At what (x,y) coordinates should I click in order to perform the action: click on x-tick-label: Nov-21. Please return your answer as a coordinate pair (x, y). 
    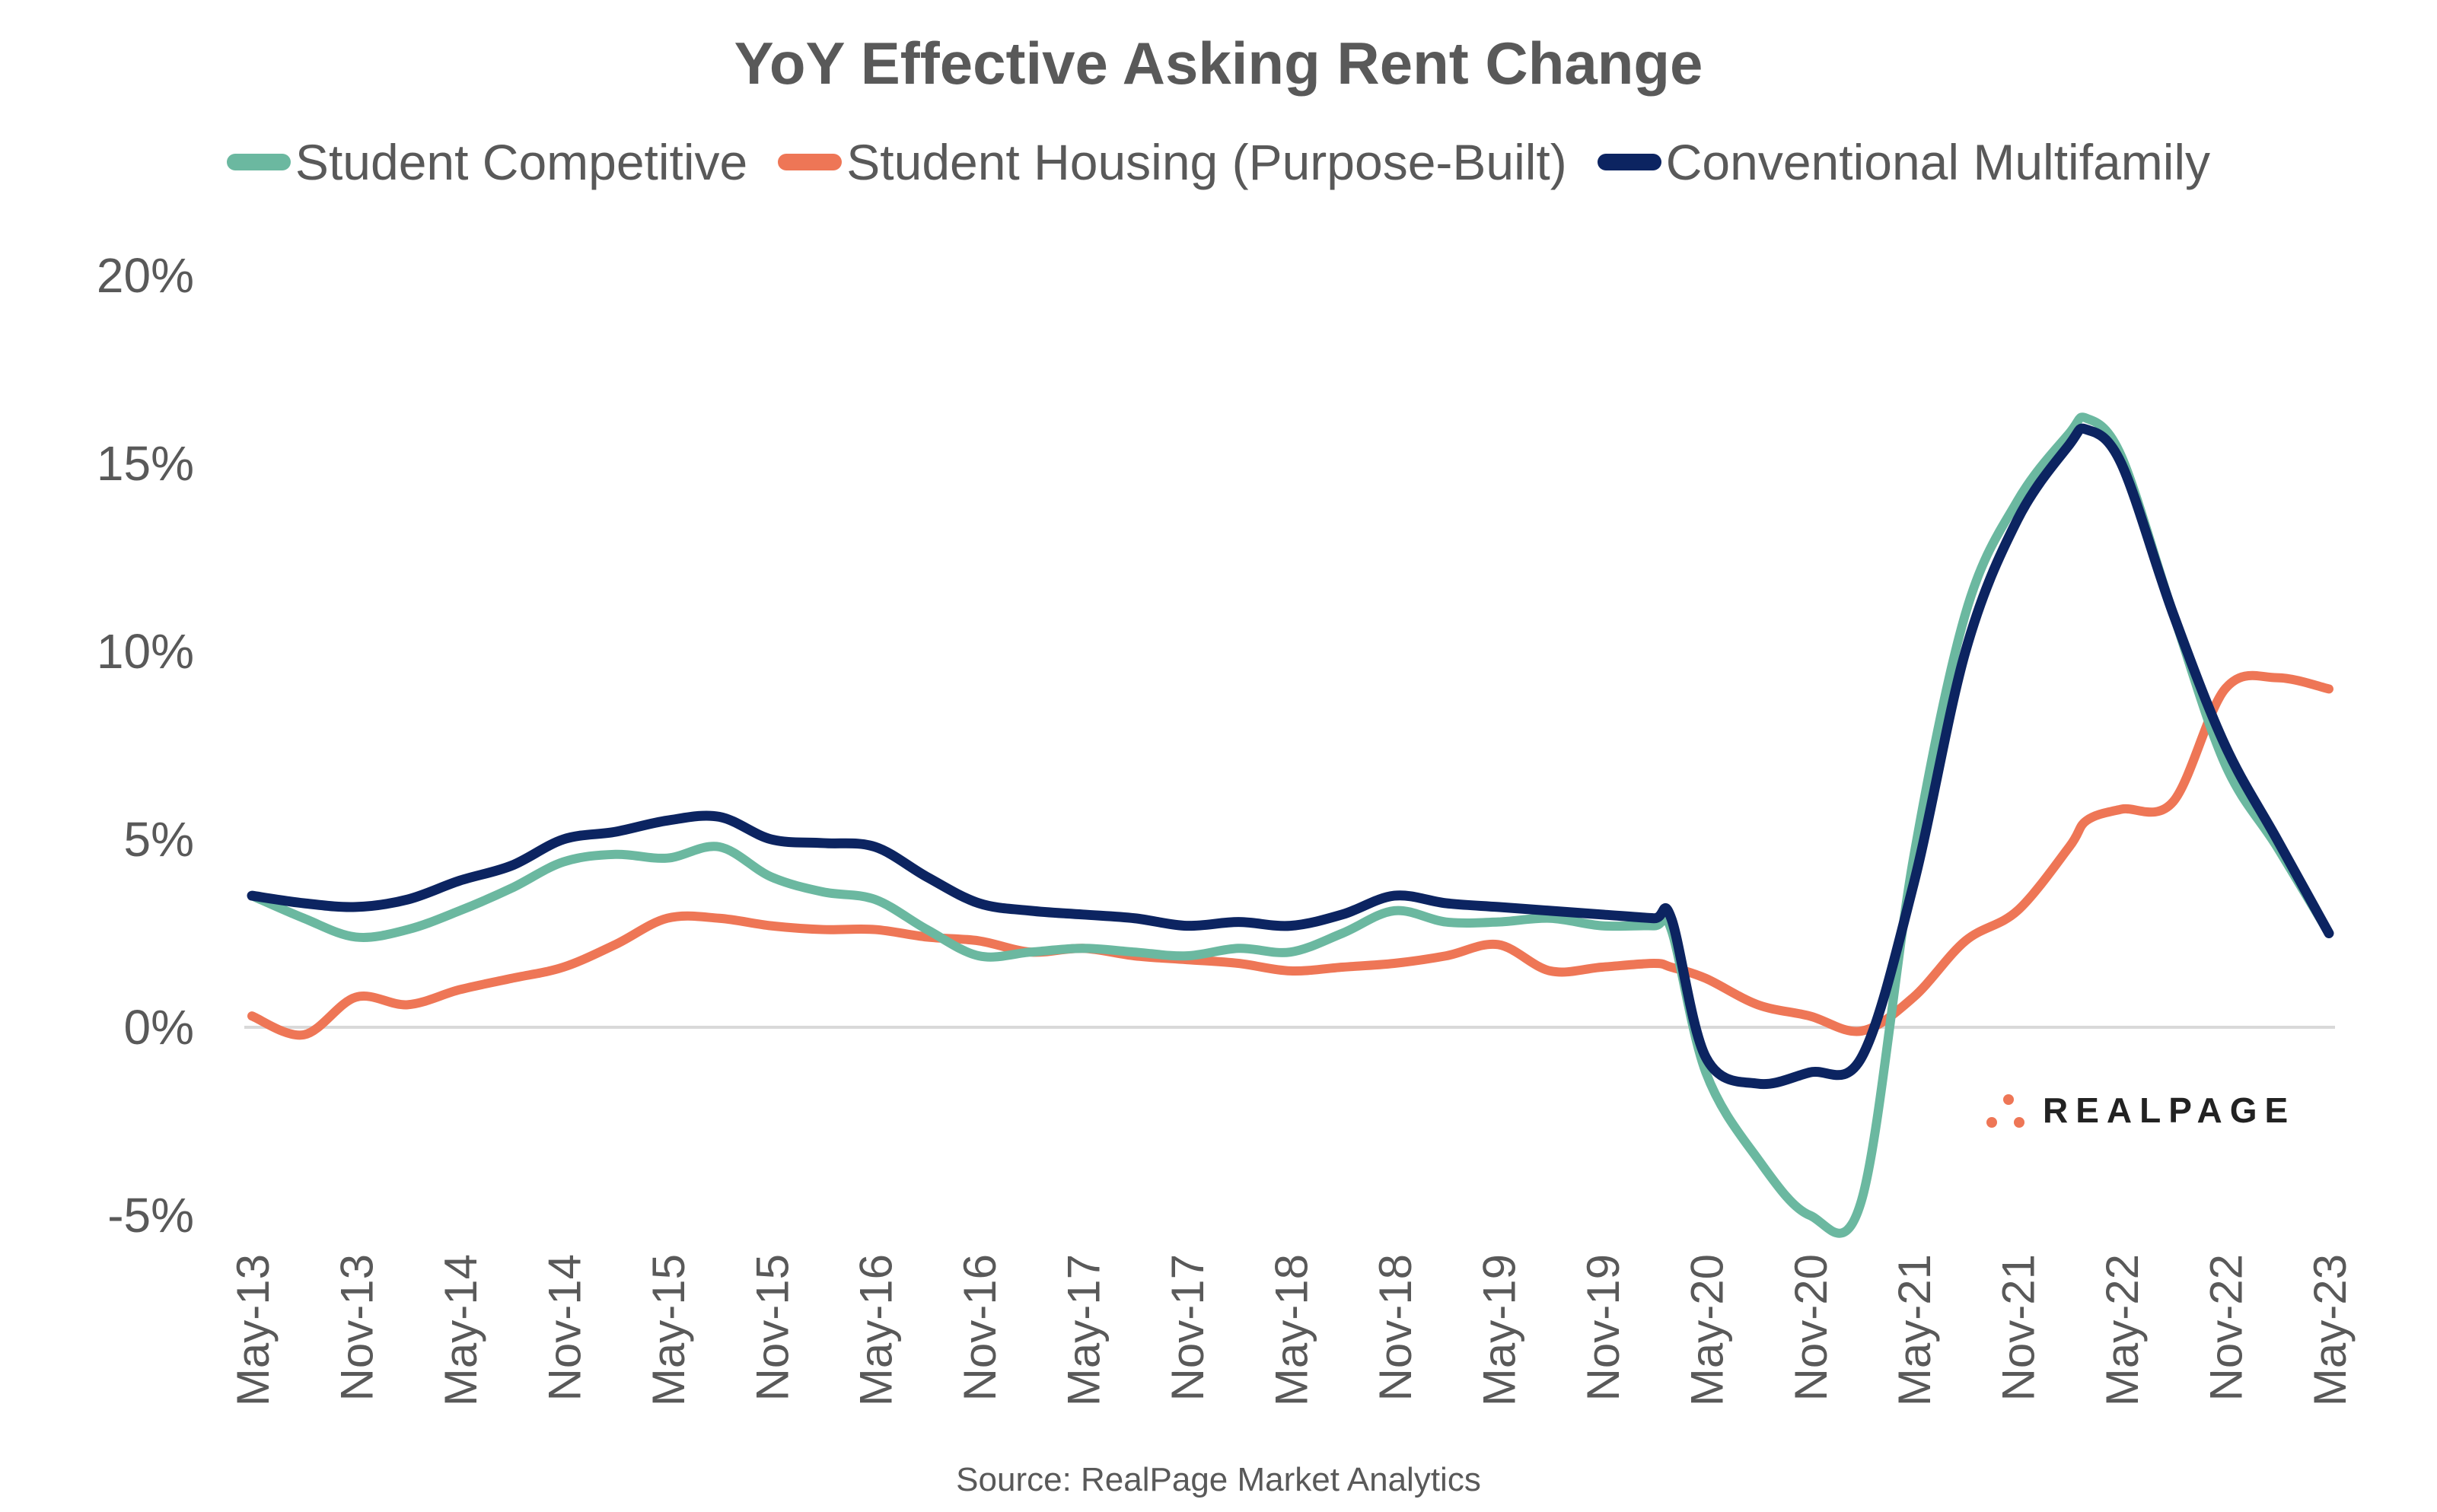
    Looking at the image, I should click on (2019, 1327).